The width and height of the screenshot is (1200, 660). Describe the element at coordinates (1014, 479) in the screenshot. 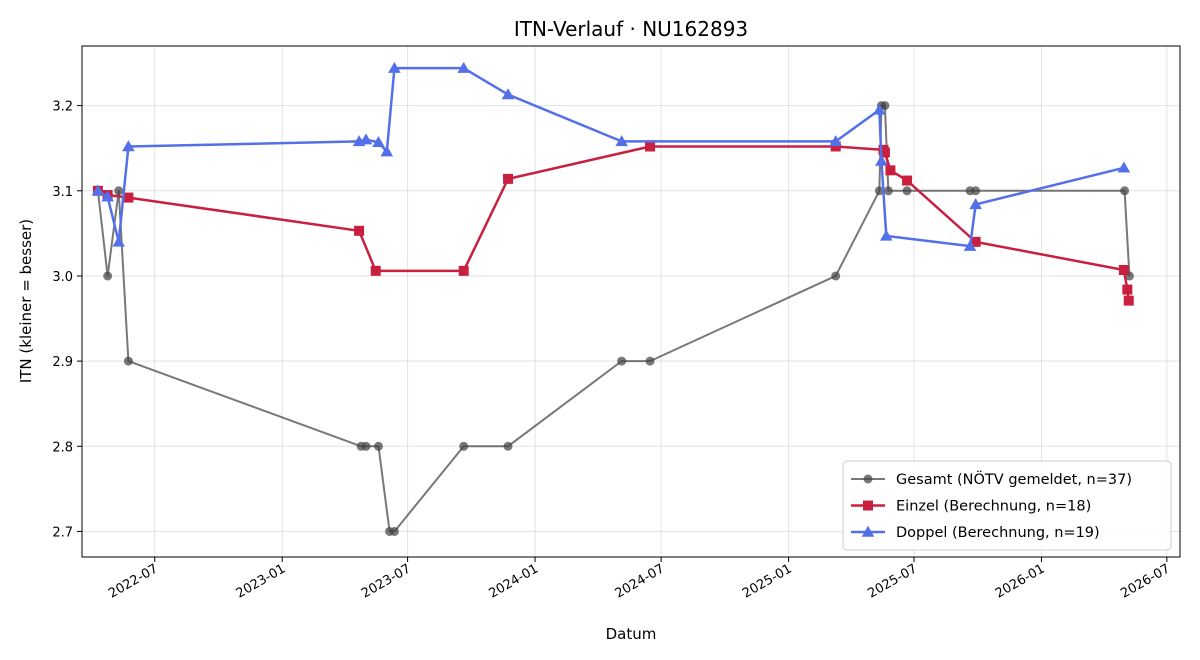

I see `legend-label: Gesamt (NÖTV gemeldet, n=37)` at that location.